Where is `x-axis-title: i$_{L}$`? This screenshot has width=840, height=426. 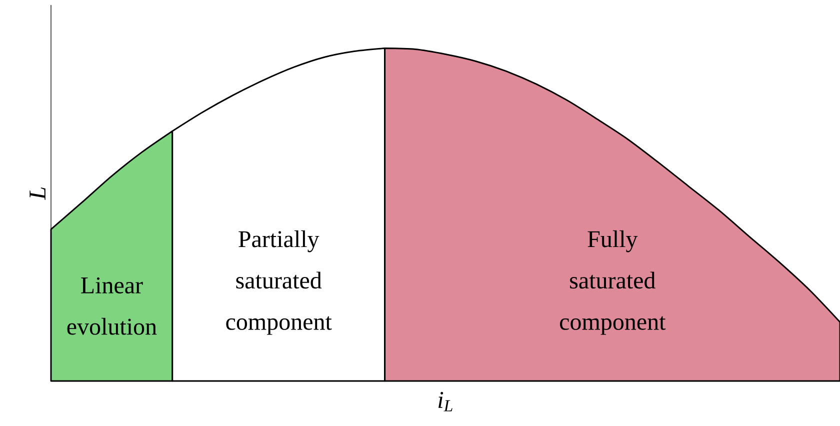
x-axis-title: i$_{L}$ is located at coordinates (445, 402).